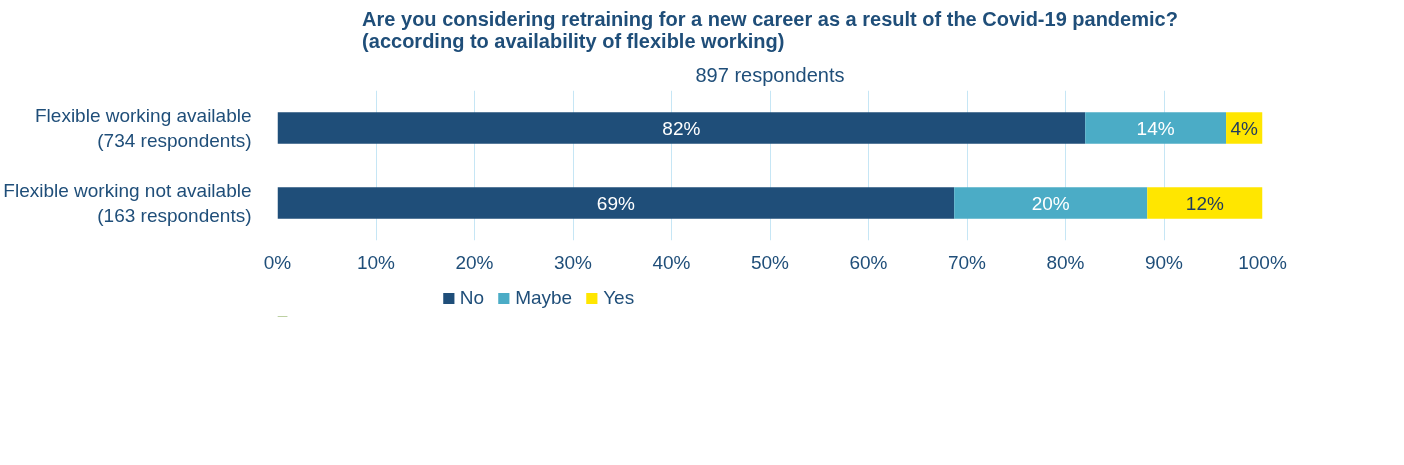 Image resolution: width=1404 pixels, height=465 pixels. I want to click on chart-title: Are you considering retraining for a new career as a result of the Covid-19 pandemic? (according to availability of flexible working), so click(770, 29).